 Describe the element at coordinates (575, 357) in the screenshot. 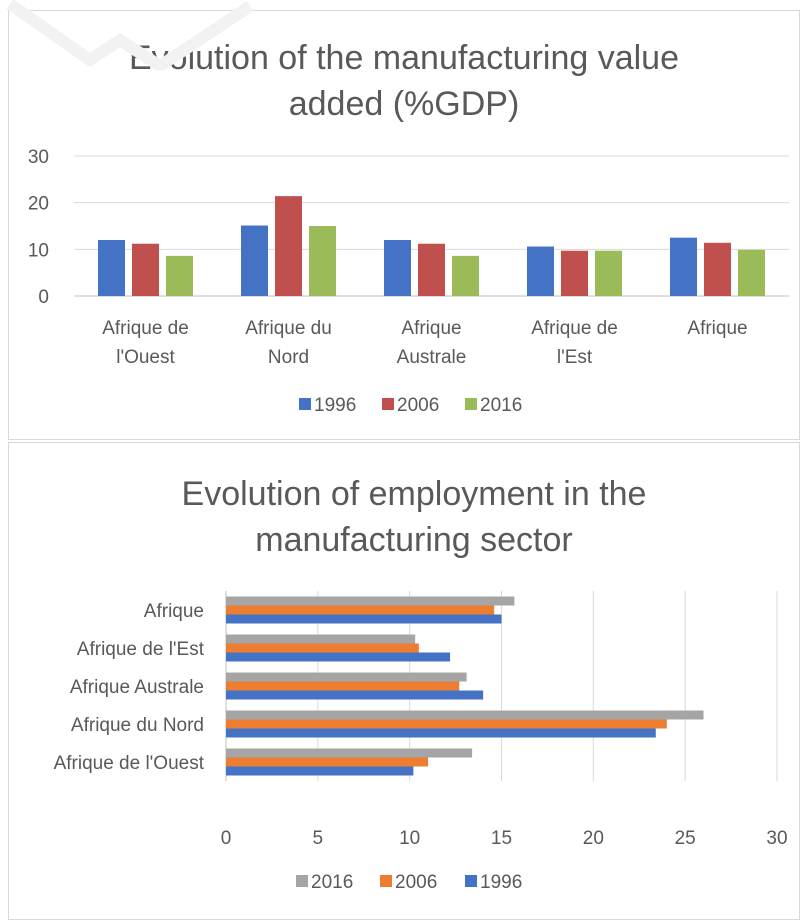

I see `x-category-label: l'Est` at that location.